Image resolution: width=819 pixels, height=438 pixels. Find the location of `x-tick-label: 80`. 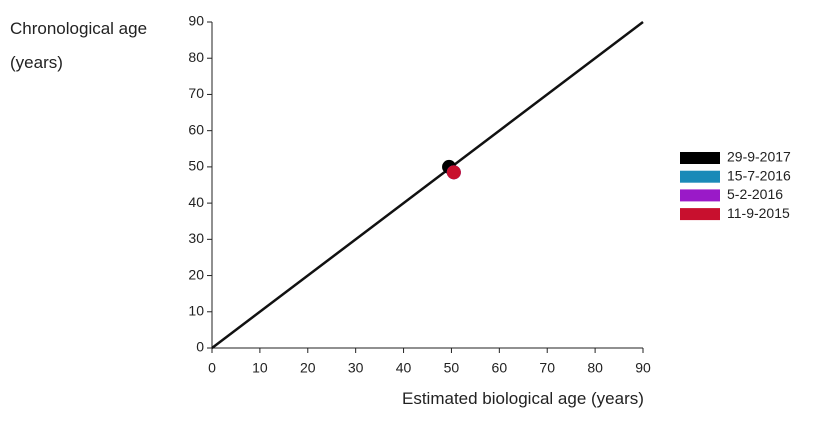

x-tick-label: 80 is located at coordinates (595, 368).